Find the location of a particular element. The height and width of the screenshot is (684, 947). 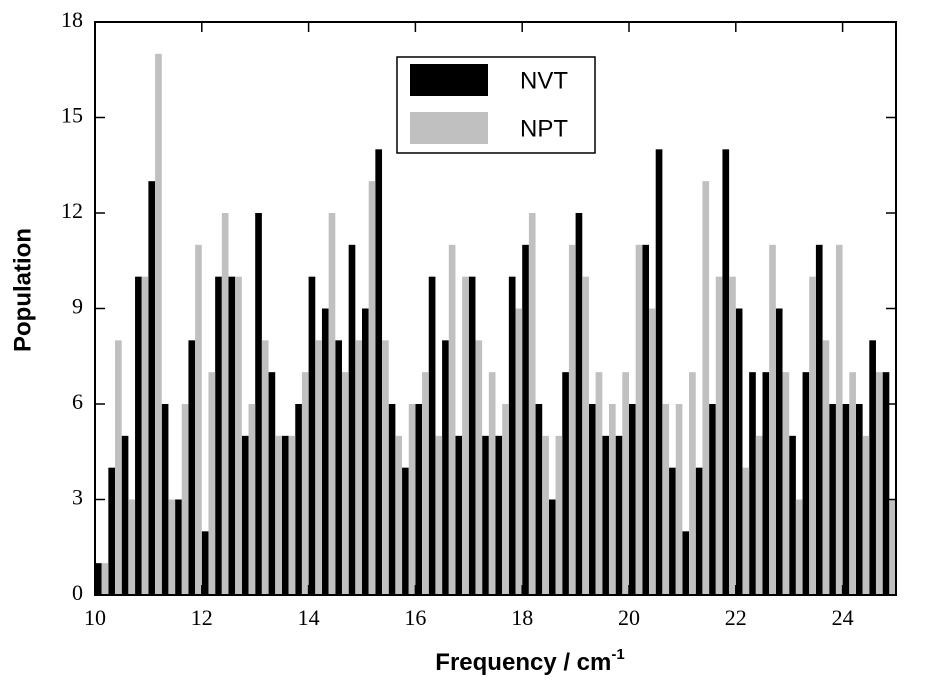

x-tick-label: 16 is located at coordinates (415, 617).